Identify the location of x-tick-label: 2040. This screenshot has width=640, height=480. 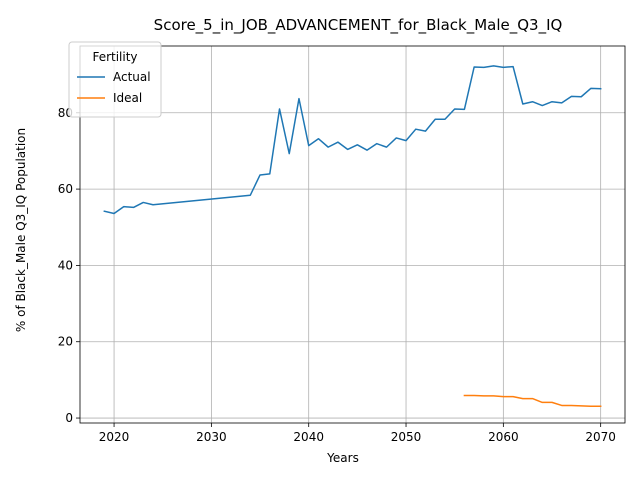
(308, 437).